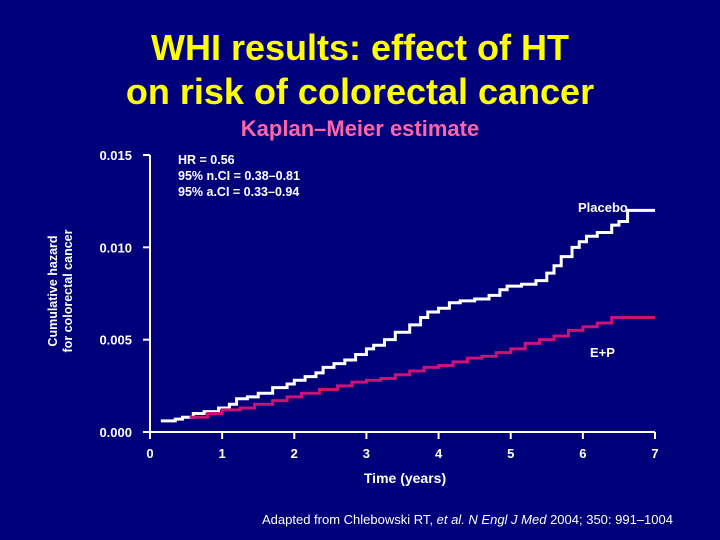 This screenshot has height=540, width=720. What do you see at coordinates (366, 453) in the screenshot?
I see `x-tick-label: 3` at bounding box center [366, 453].